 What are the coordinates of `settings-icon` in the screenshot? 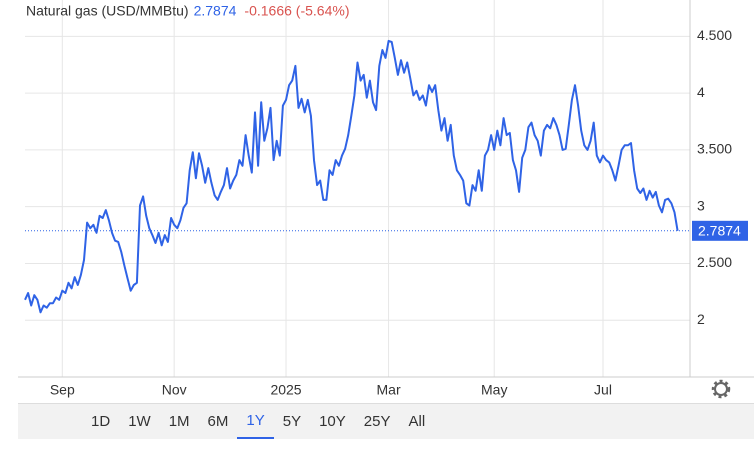 It's located at (721, 389).